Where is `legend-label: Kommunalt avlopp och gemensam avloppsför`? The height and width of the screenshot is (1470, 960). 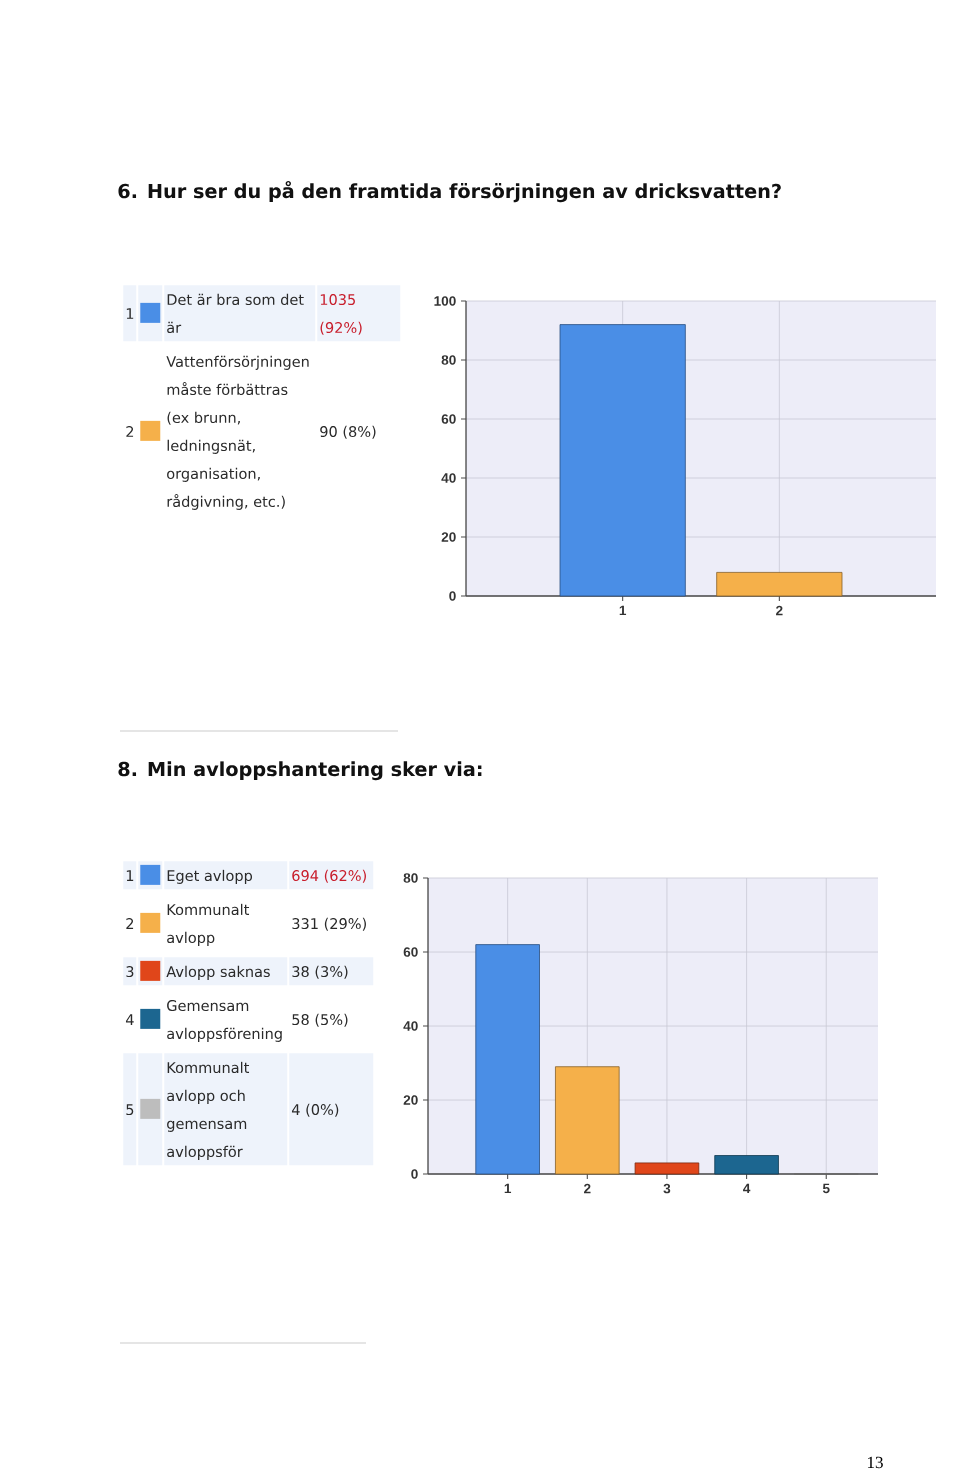
legend-label: Kommunalt avlopp och gemensam avloppsför is located at coordinates (208, 1110).